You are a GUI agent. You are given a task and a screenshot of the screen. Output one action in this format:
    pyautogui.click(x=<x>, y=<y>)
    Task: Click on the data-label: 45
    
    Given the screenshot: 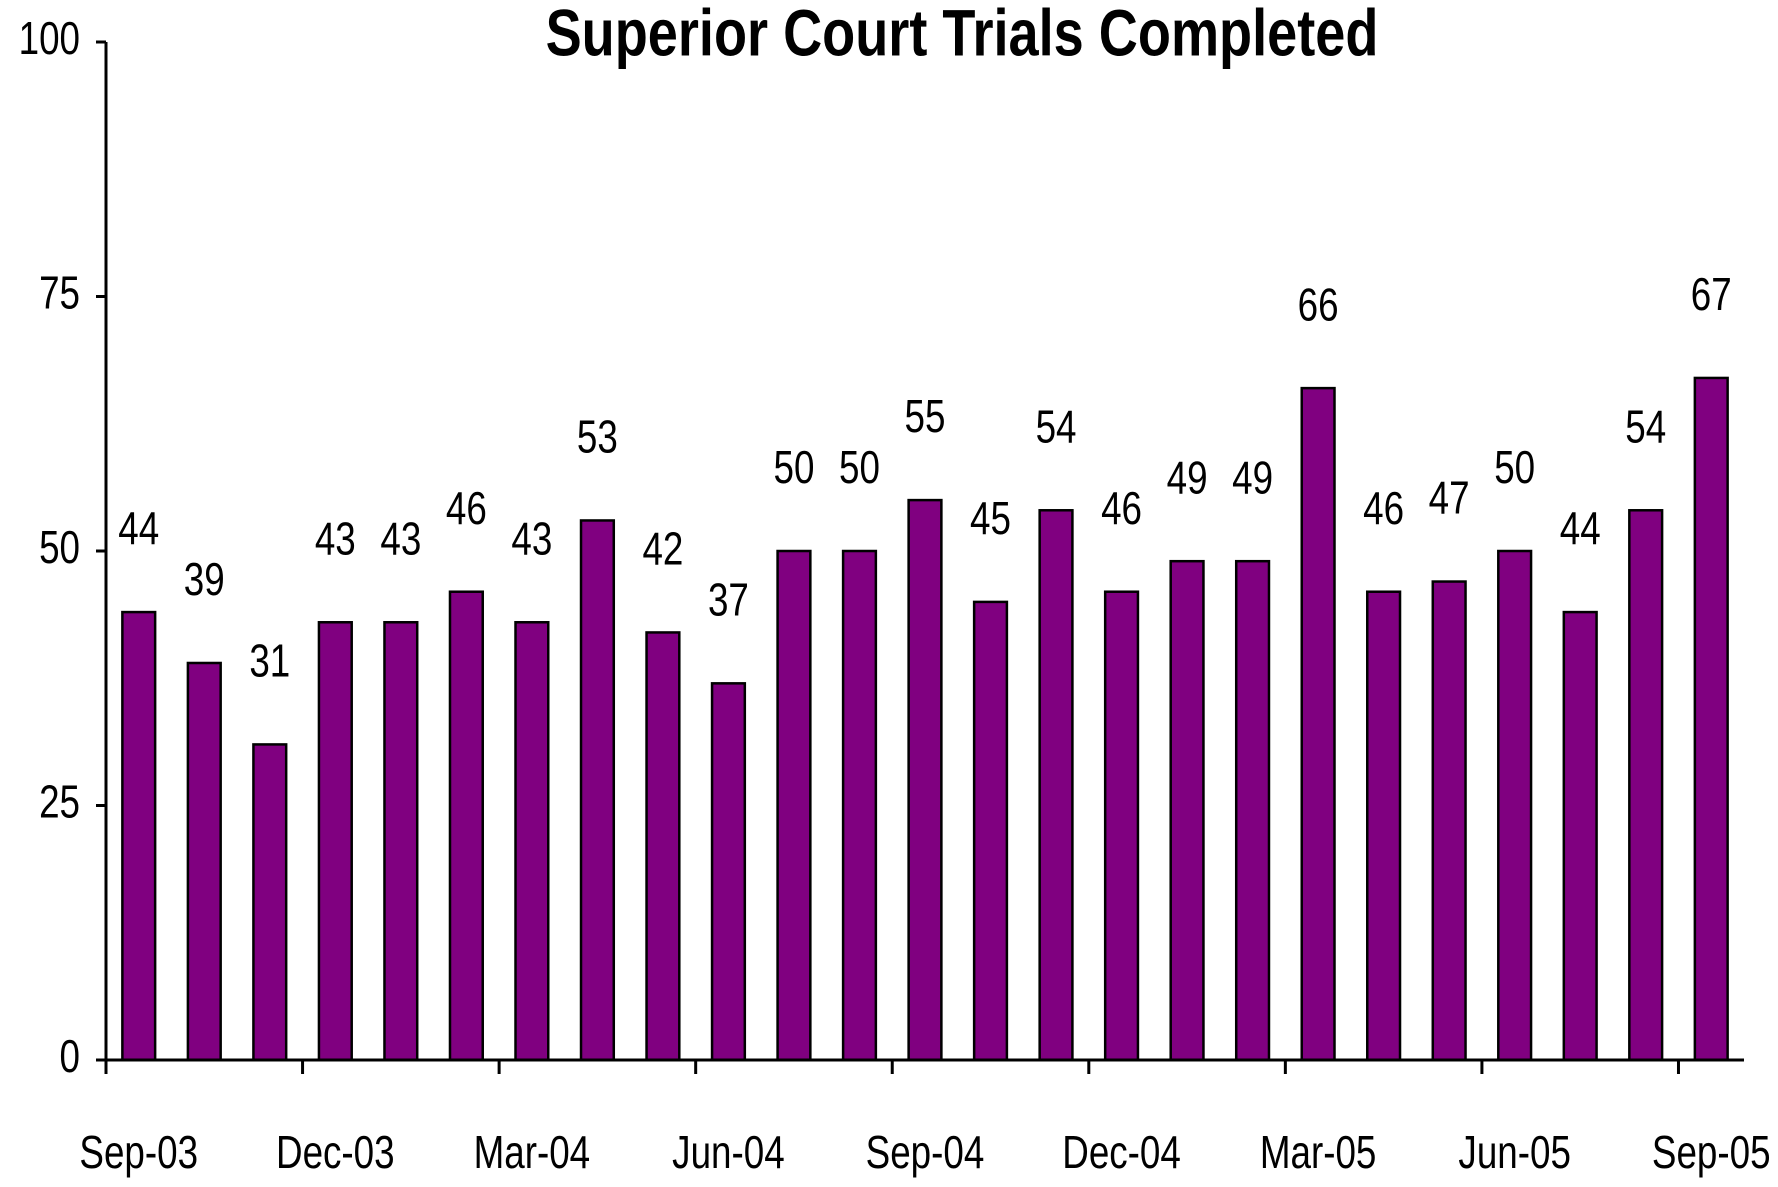 What is the action you would take?
    pyautogui.click(x=990, y=518)
    